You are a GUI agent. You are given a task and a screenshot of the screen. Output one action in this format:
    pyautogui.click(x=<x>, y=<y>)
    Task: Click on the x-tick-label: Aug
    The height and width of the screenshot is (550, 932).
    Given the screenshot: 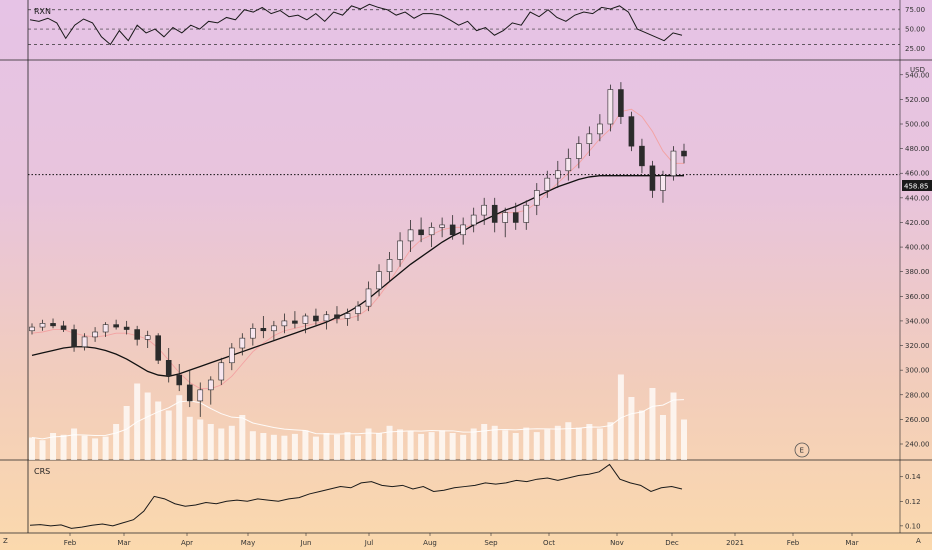 What is the action you would take?
    pyautogui.click(x=430, y=543)
    